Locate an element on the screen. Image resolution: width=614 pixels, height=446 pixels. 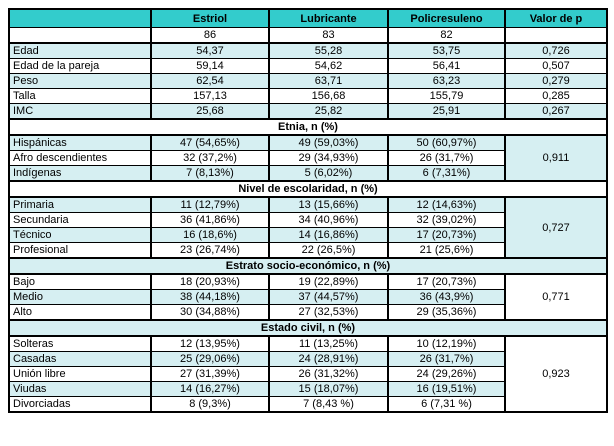
row-label: Edad is located at coordinates (80, 50).